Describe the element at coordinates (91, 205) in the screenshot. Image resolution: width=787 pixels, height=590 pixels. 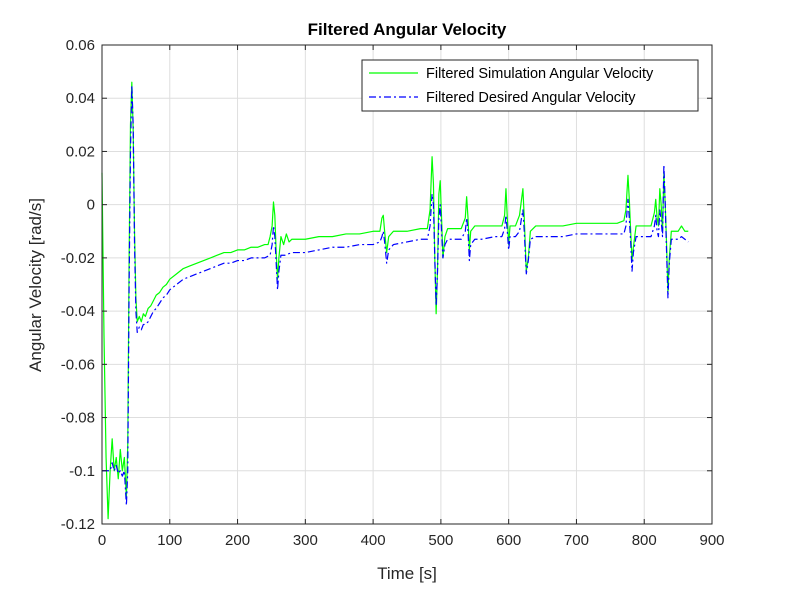
I see `y-tick-label: 0` at that location.